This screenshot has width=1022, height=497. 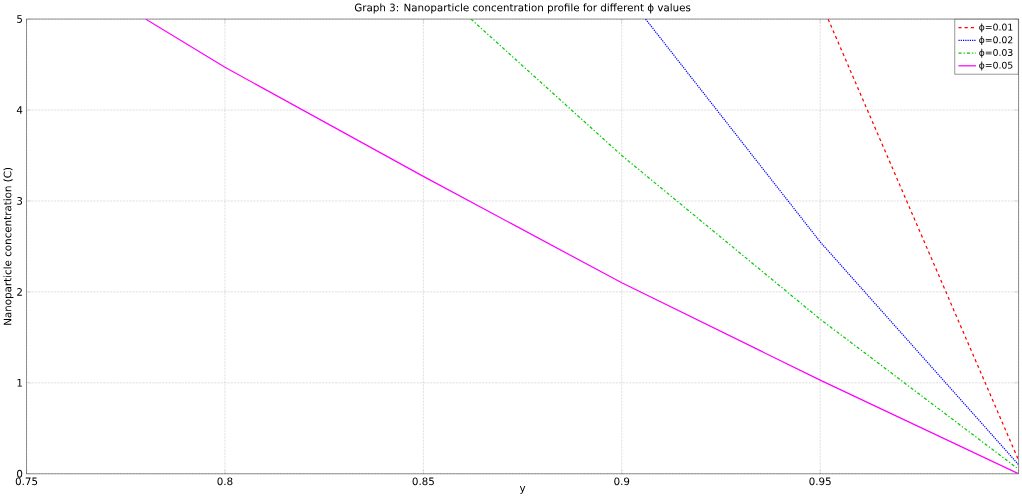 What do you see at coordinates (522, 8) in the screenshot?
I see `chart-title: Graph 3: Nanoparticle concentration profile for different ϕ values` at bounding box center [522, 8].